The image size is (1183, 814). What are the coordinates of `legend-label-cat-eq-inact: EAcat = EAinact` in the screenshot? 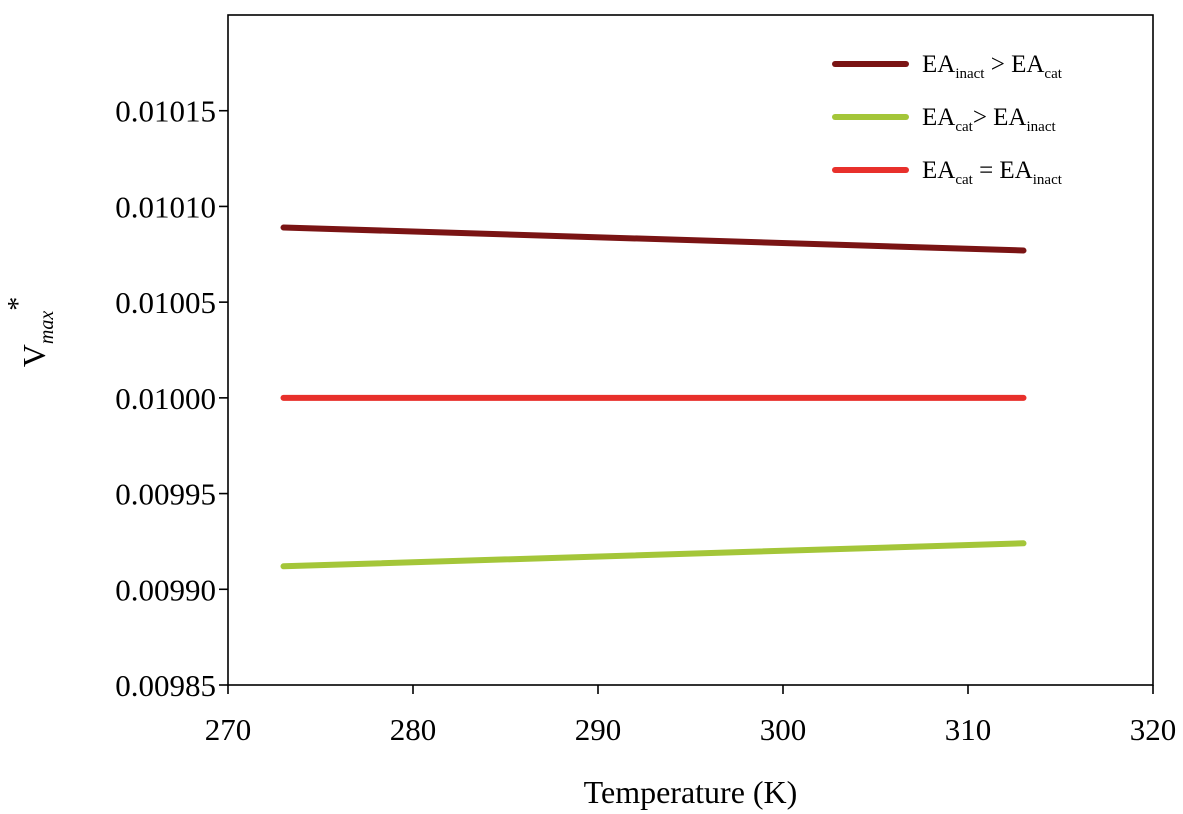 It's located at (992, 172).